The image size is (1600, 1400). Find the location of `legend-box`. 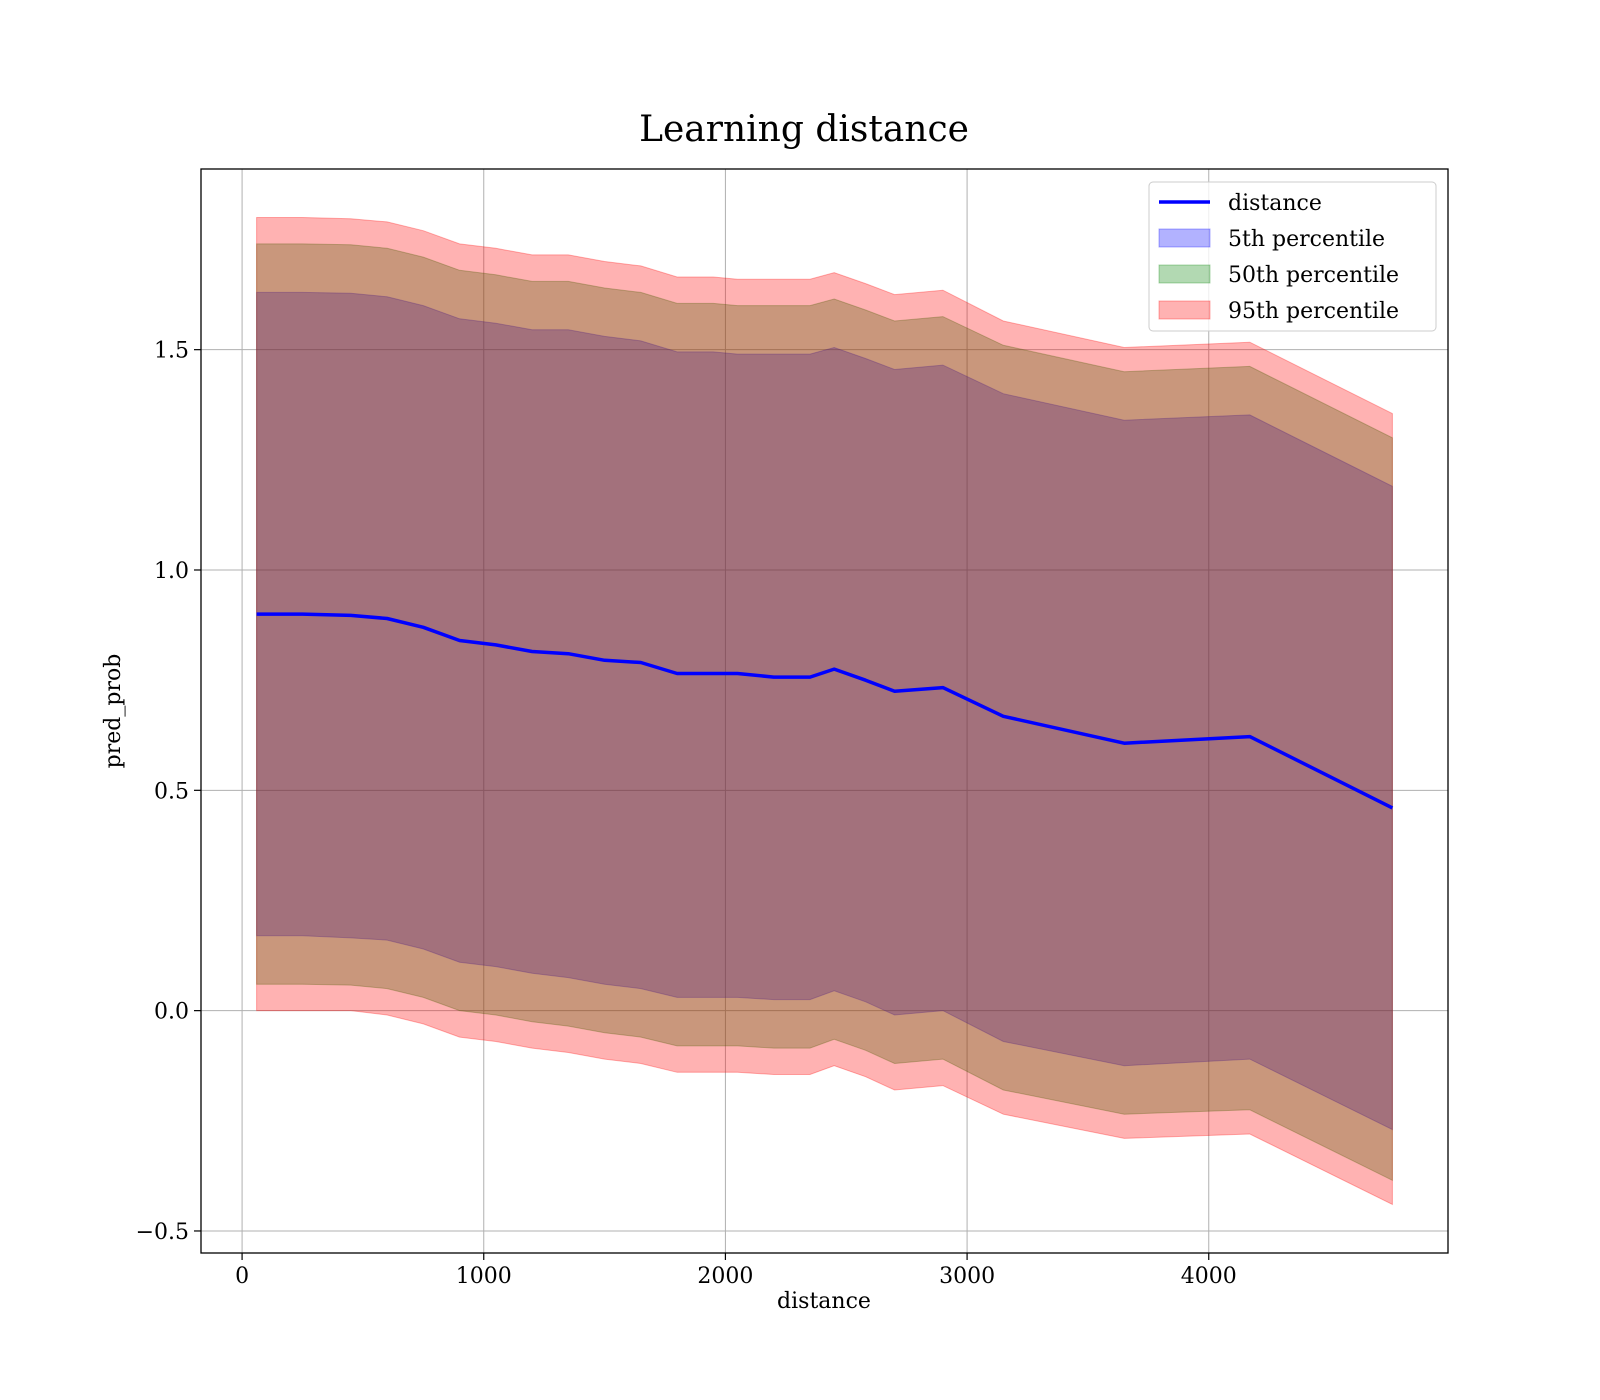

legend-box is located at coordinates (1292, 256).